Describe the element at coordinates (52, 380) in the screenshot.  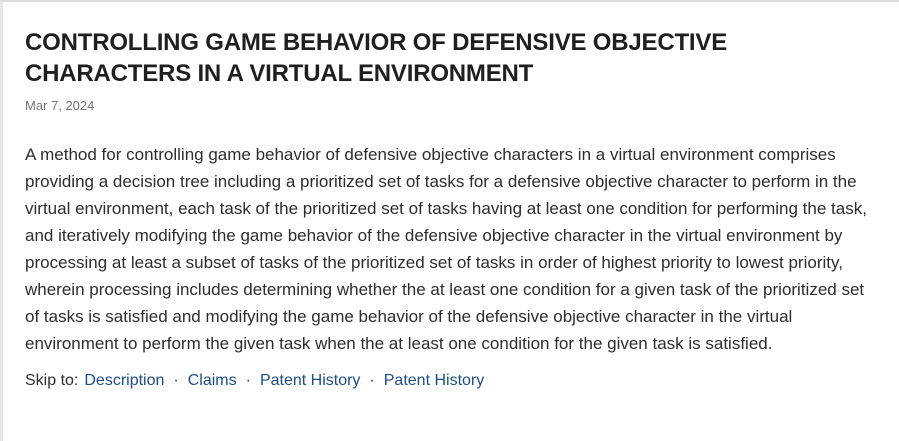
I see `skip-nav-label: Skip to:` at that location.